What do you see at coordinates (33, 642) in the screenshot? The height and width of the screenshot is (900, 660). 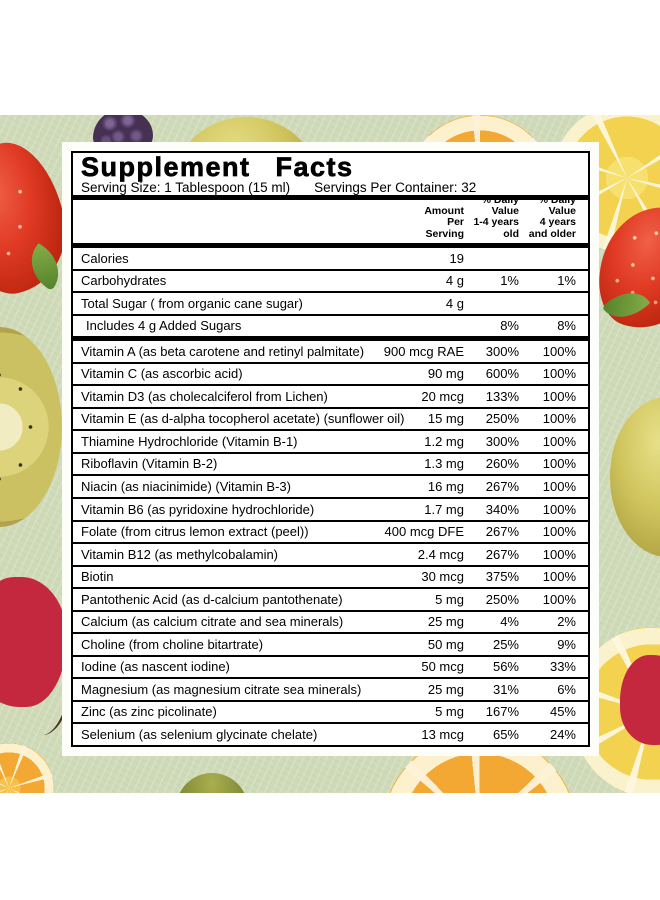 I see `raspberry-left-image` at bounding box center [33, 642].